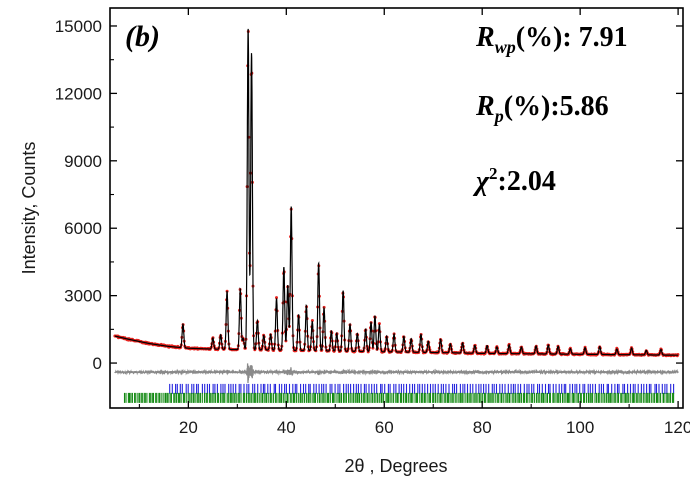  Describe the element at coordinates (527, 181) in the screenshot. I see `chi2-value: :2.04` at that location.